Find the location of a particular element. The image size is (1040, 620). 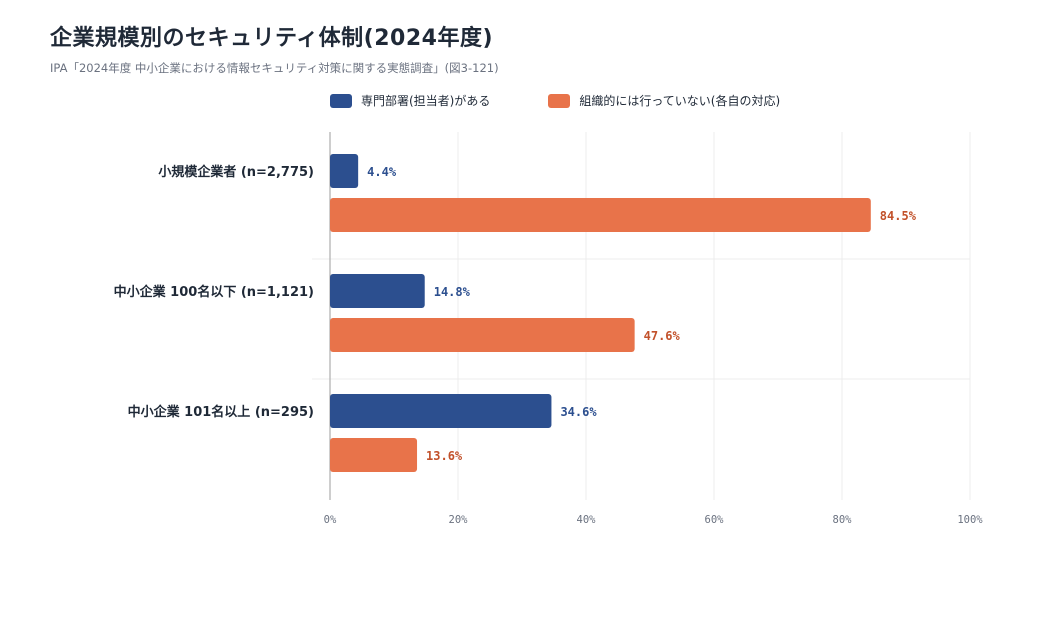

x-tick-label: 40% is located at coordinates (587, 520).